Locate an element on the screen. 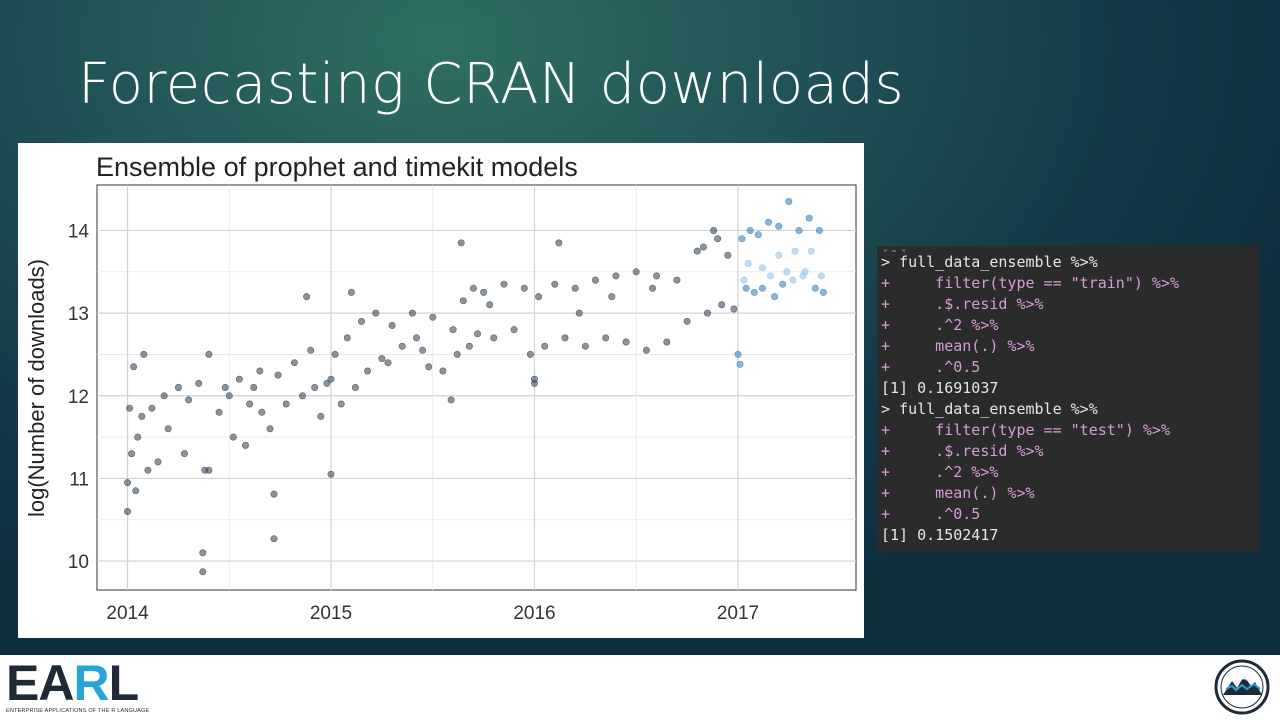  x-axis-ticks: 2014 2015 2016 2017 is located at coordinates (432, 613).